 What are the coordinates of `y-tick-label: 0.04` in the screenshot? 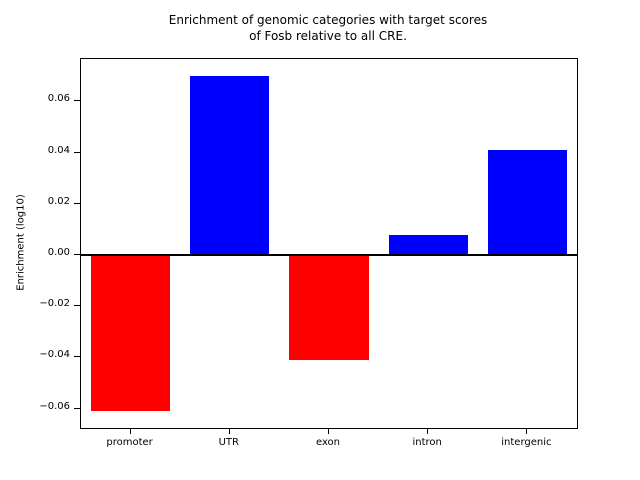 It's located at (58, 150).